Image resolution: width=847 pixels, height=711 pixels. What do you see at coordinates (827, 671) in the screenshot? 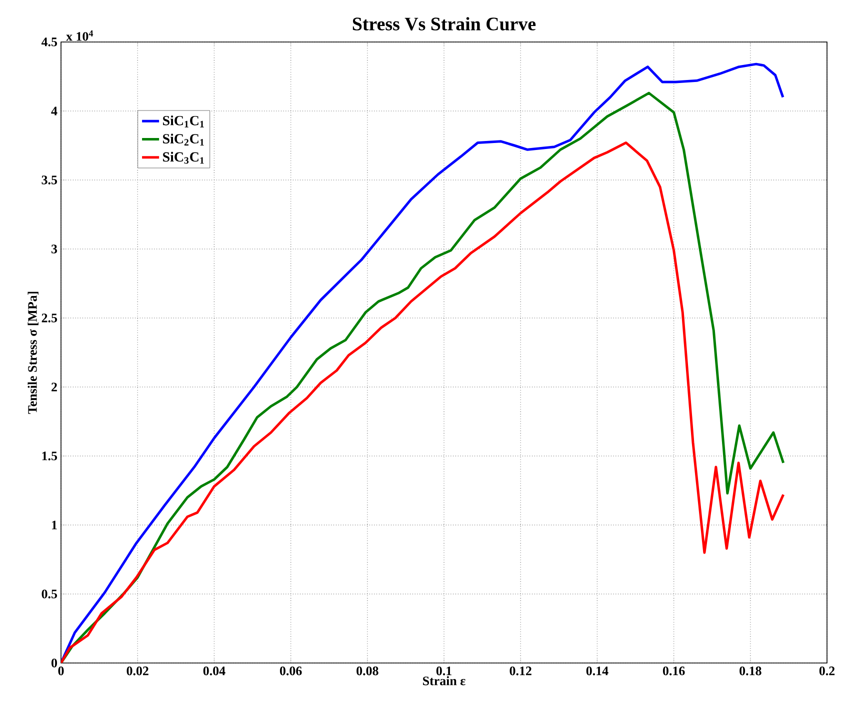
I see `x-tick-label: 0.2` at bounding box center [827, 671].